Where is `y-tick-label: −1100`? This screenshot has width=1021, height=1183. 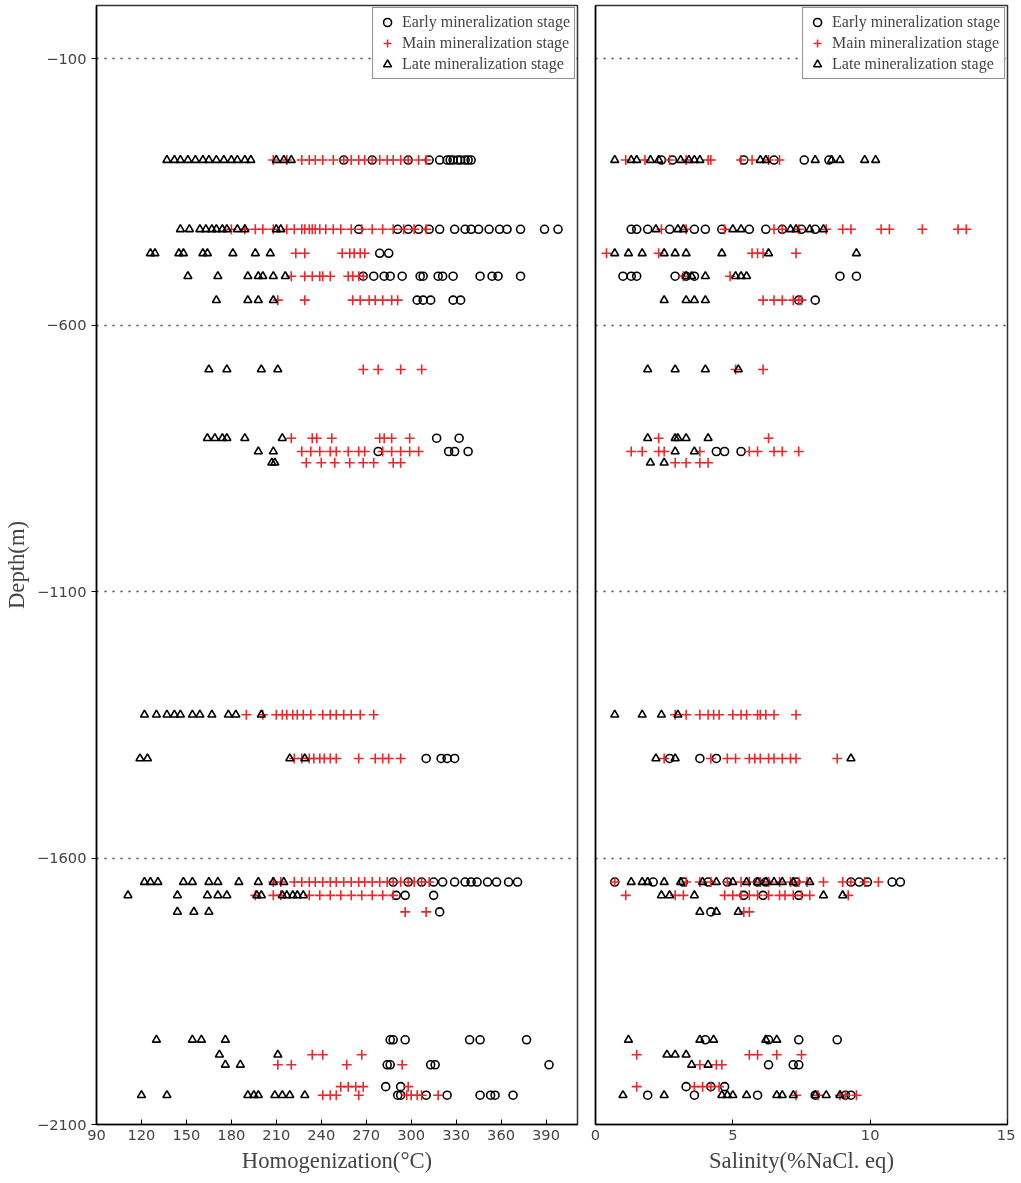 y-tick-label: −1100 is located at coordinates (61, 591).